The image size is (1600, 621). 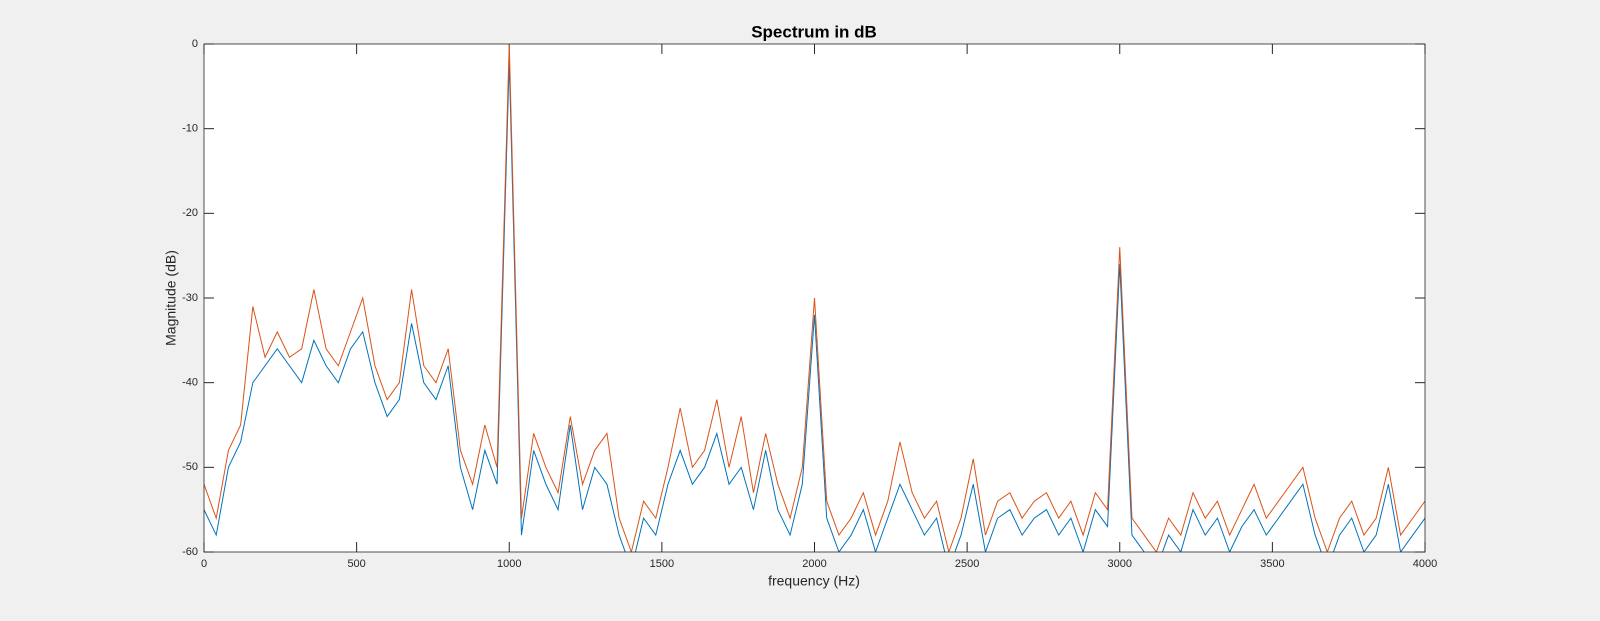 What do you see at coordinates (814, 31) in the screenshot?
I see `chart-title: Spectrum in dB` at bounding box center [814, 31].